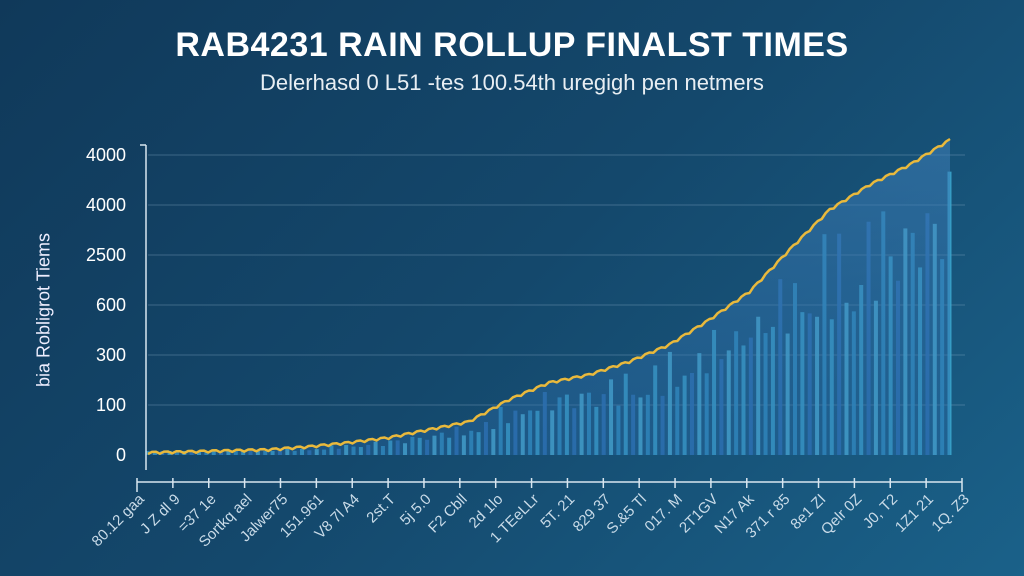 Image resolution: width=1024 pixels, height=576 pixels. I want to click on x-tick-label: F2 Cbll, so click(448, 514).